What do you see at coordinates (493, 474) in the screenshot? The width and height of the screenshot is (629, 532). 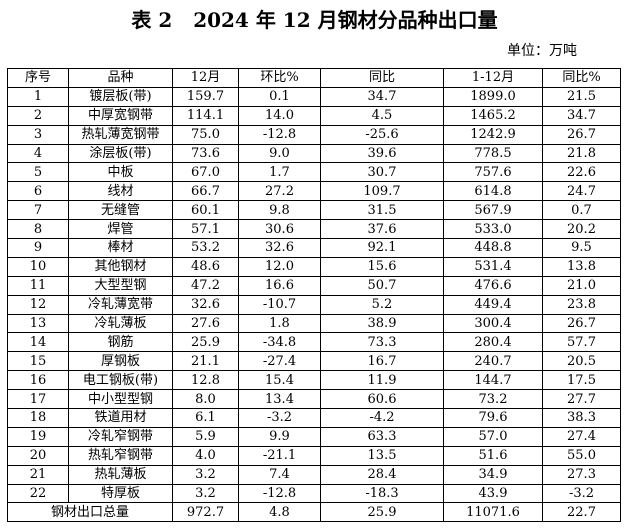 I see `table-cell: 34.9` at bounding box center [493, 474].